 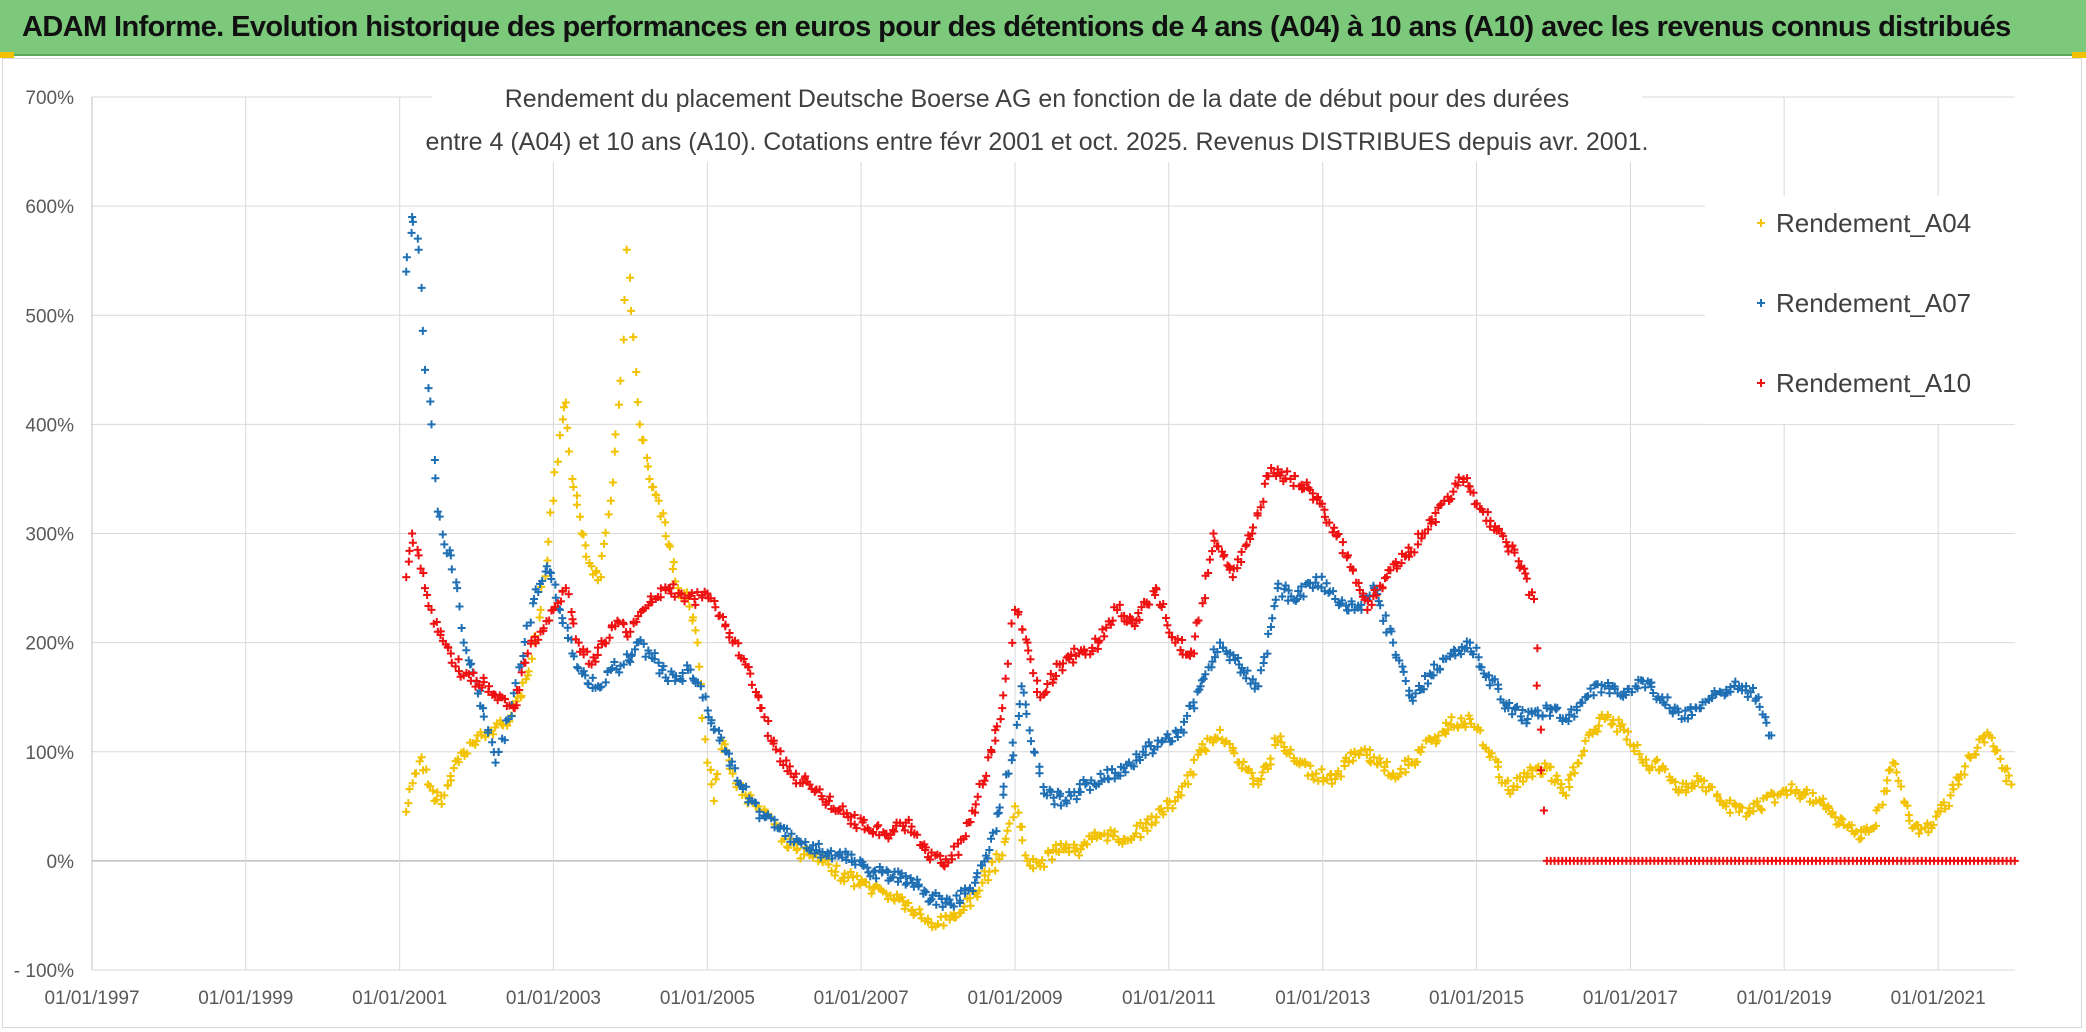 I want to click on legend-label: Rendement_A04, so click(x=1873, y=223).